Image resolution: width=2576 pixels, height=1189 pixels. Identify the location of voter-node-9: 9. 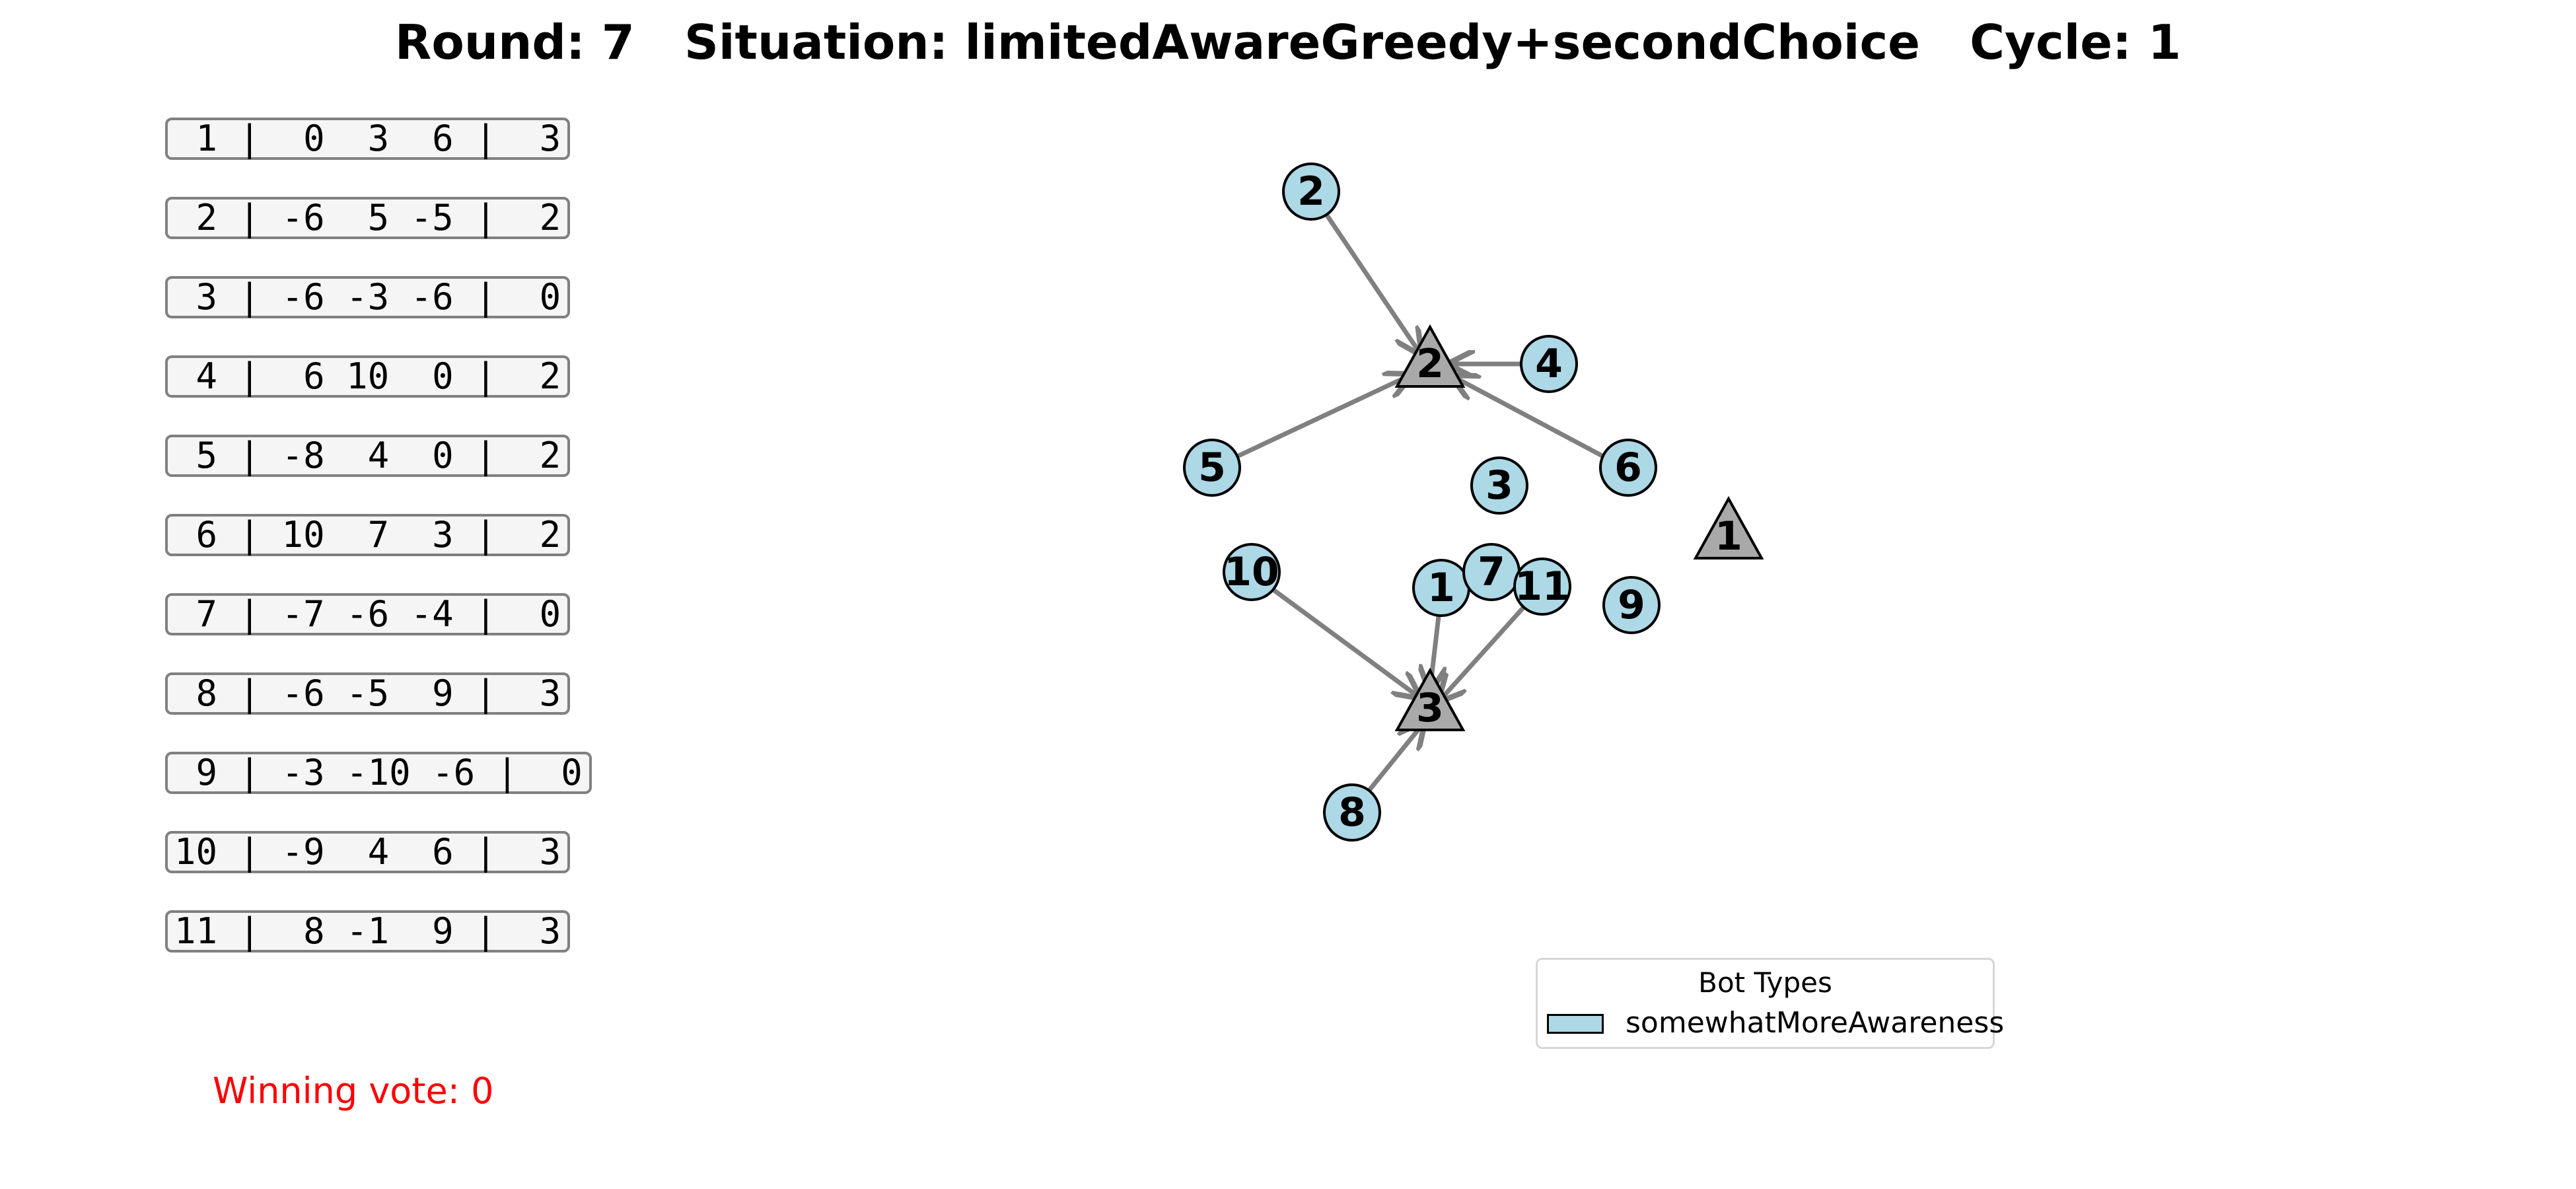
(1632, 605).